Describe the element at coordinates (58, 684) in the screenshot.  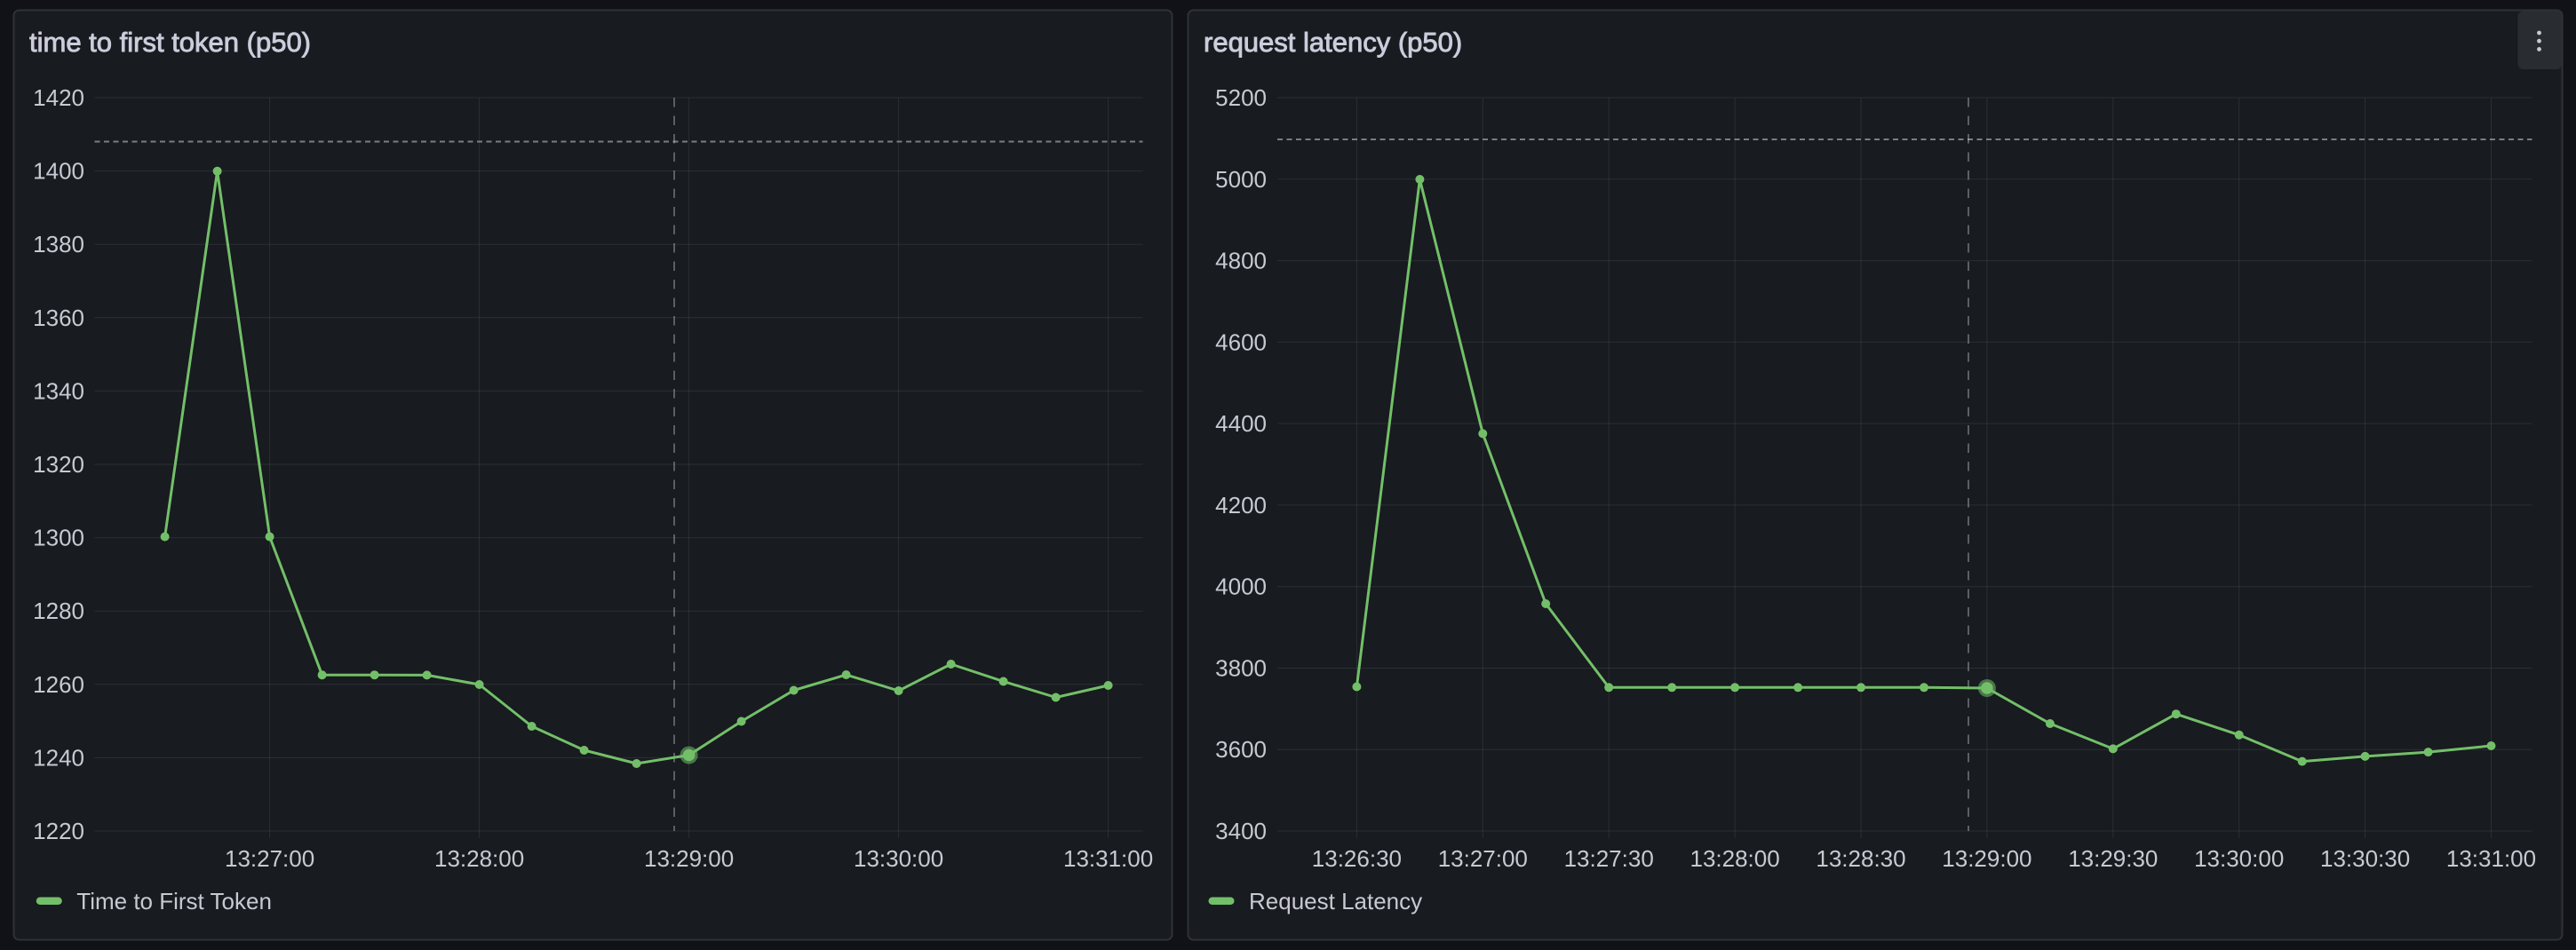
I see `svg-text: 1260` at that location.